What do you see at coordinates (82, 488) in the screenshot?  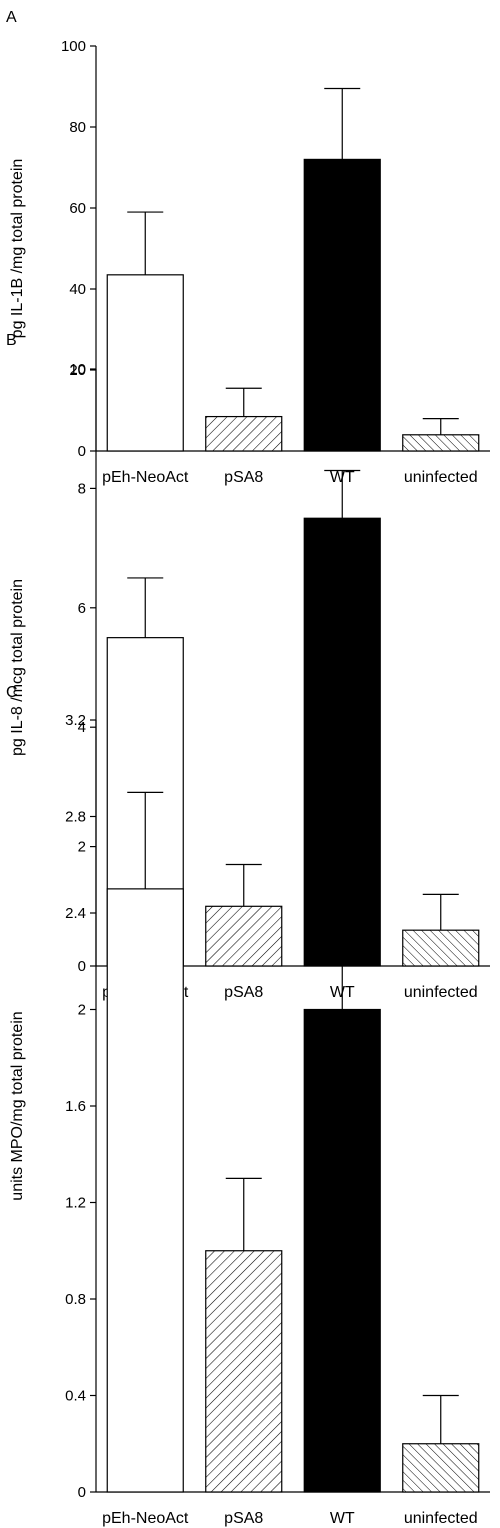 I see `y-tick-label: 8` at bounding box center [82, 488].